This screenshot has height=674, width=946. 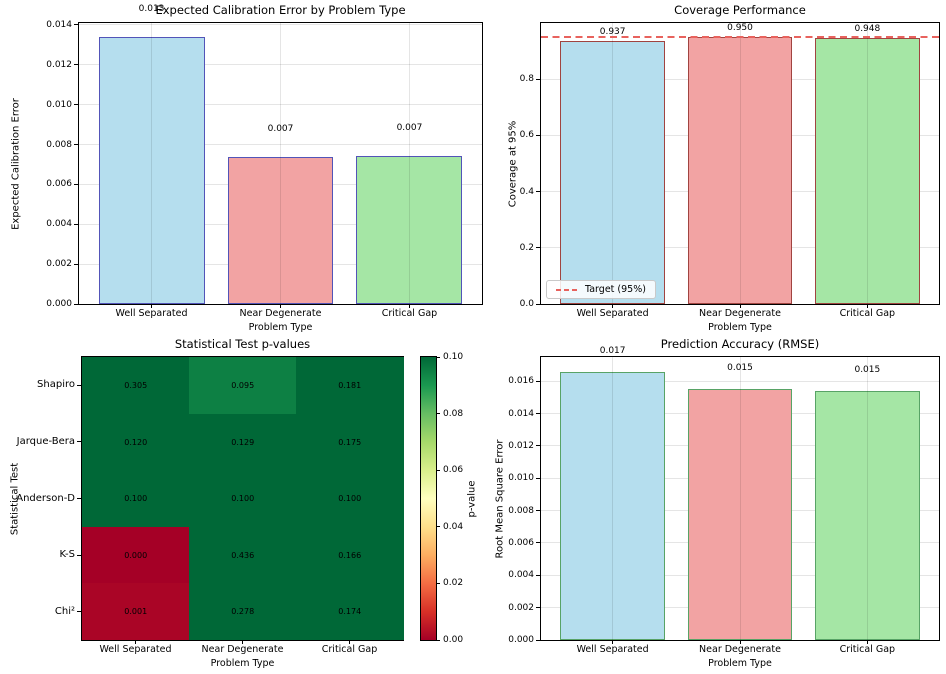 I want to click on heatmap-cell-value: 0.166, so click(x=350, y=555).